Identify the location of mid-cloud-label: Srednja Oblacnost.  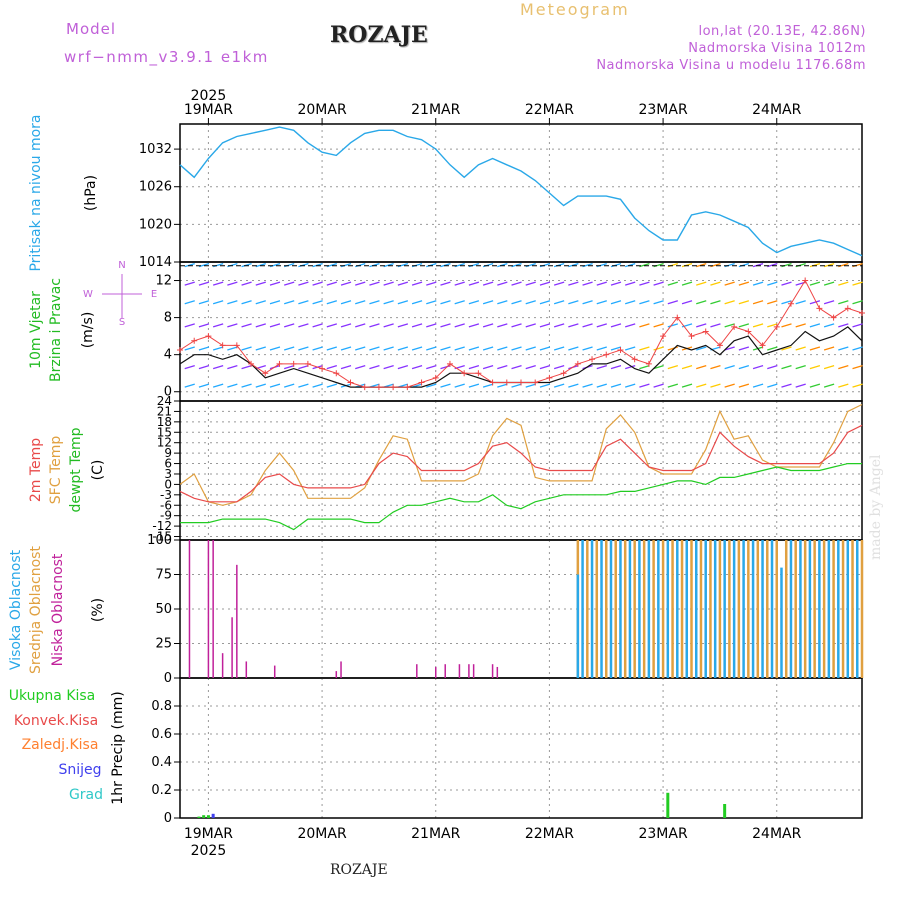
(36, 610).